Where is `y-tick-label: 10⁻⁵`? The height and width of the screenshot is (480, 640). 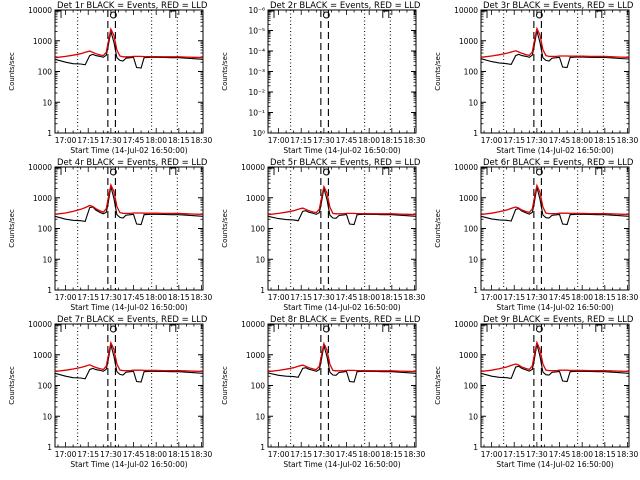
y-tick-label: 10⁻⁵ is located at coordinates (256, 31).